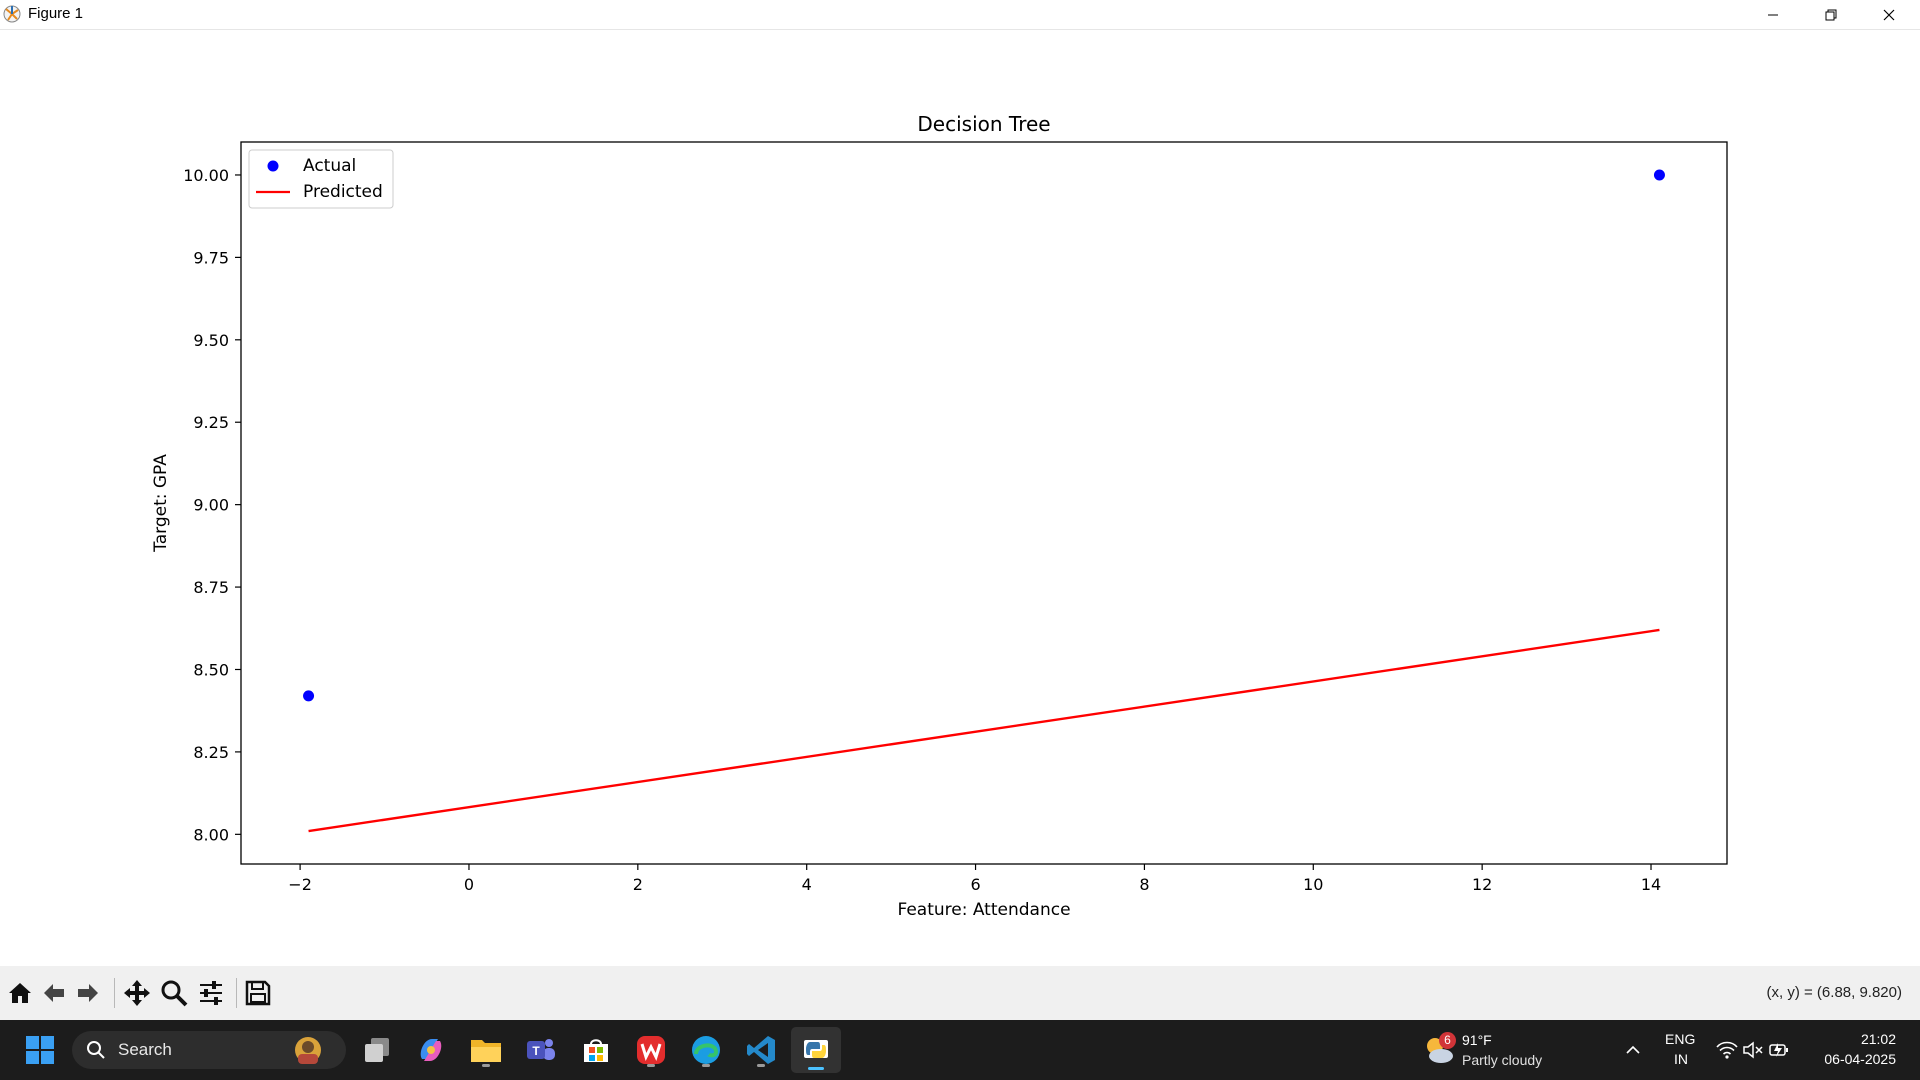  What do you see at coordinates (983, 910) in the screenshot?
I see `x-axis-label: Feature: Attendance` at bounding box center [983, 910].